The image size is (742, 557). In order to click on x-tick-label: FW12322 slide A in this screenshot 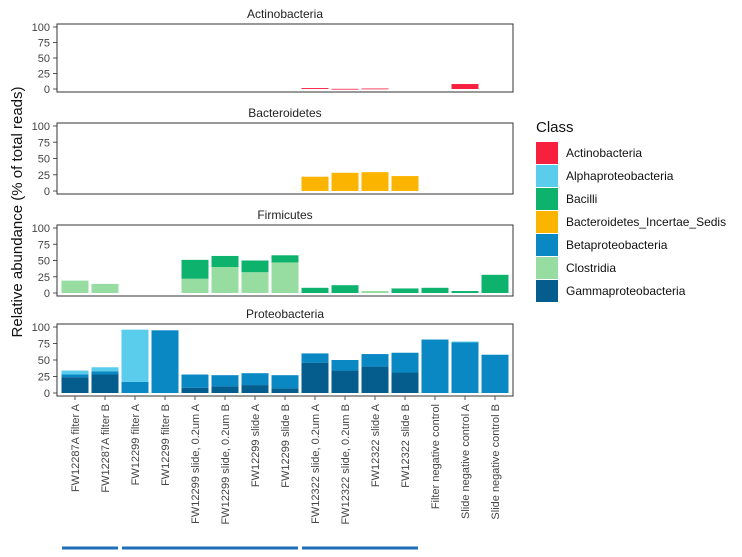, I will do `click(376, 445)`.